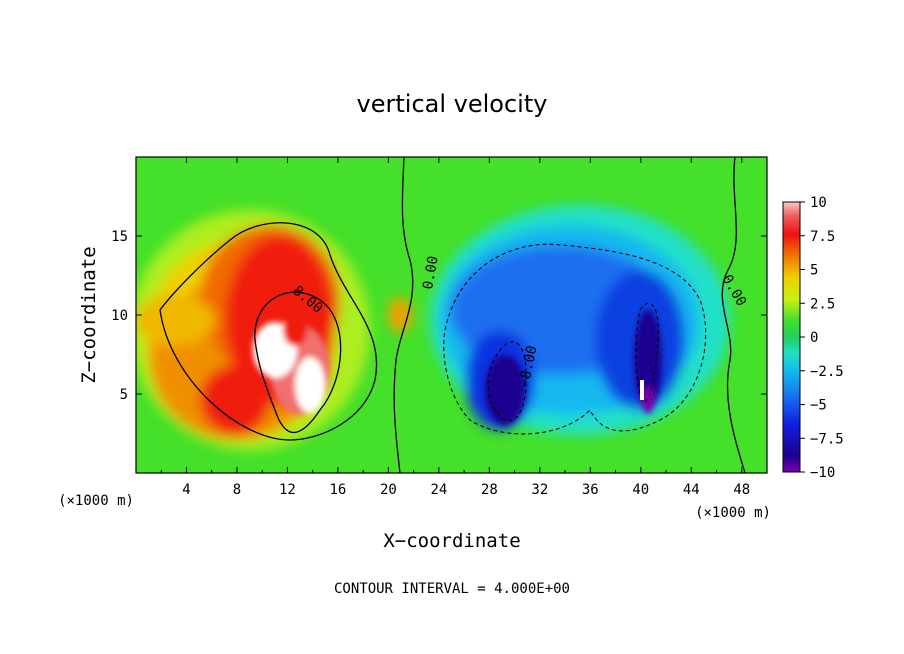 The image size is (904, 654). Describe the element at coordinates (186, 490) in the screenshot. I see `x-tick-label: 4` at that location.